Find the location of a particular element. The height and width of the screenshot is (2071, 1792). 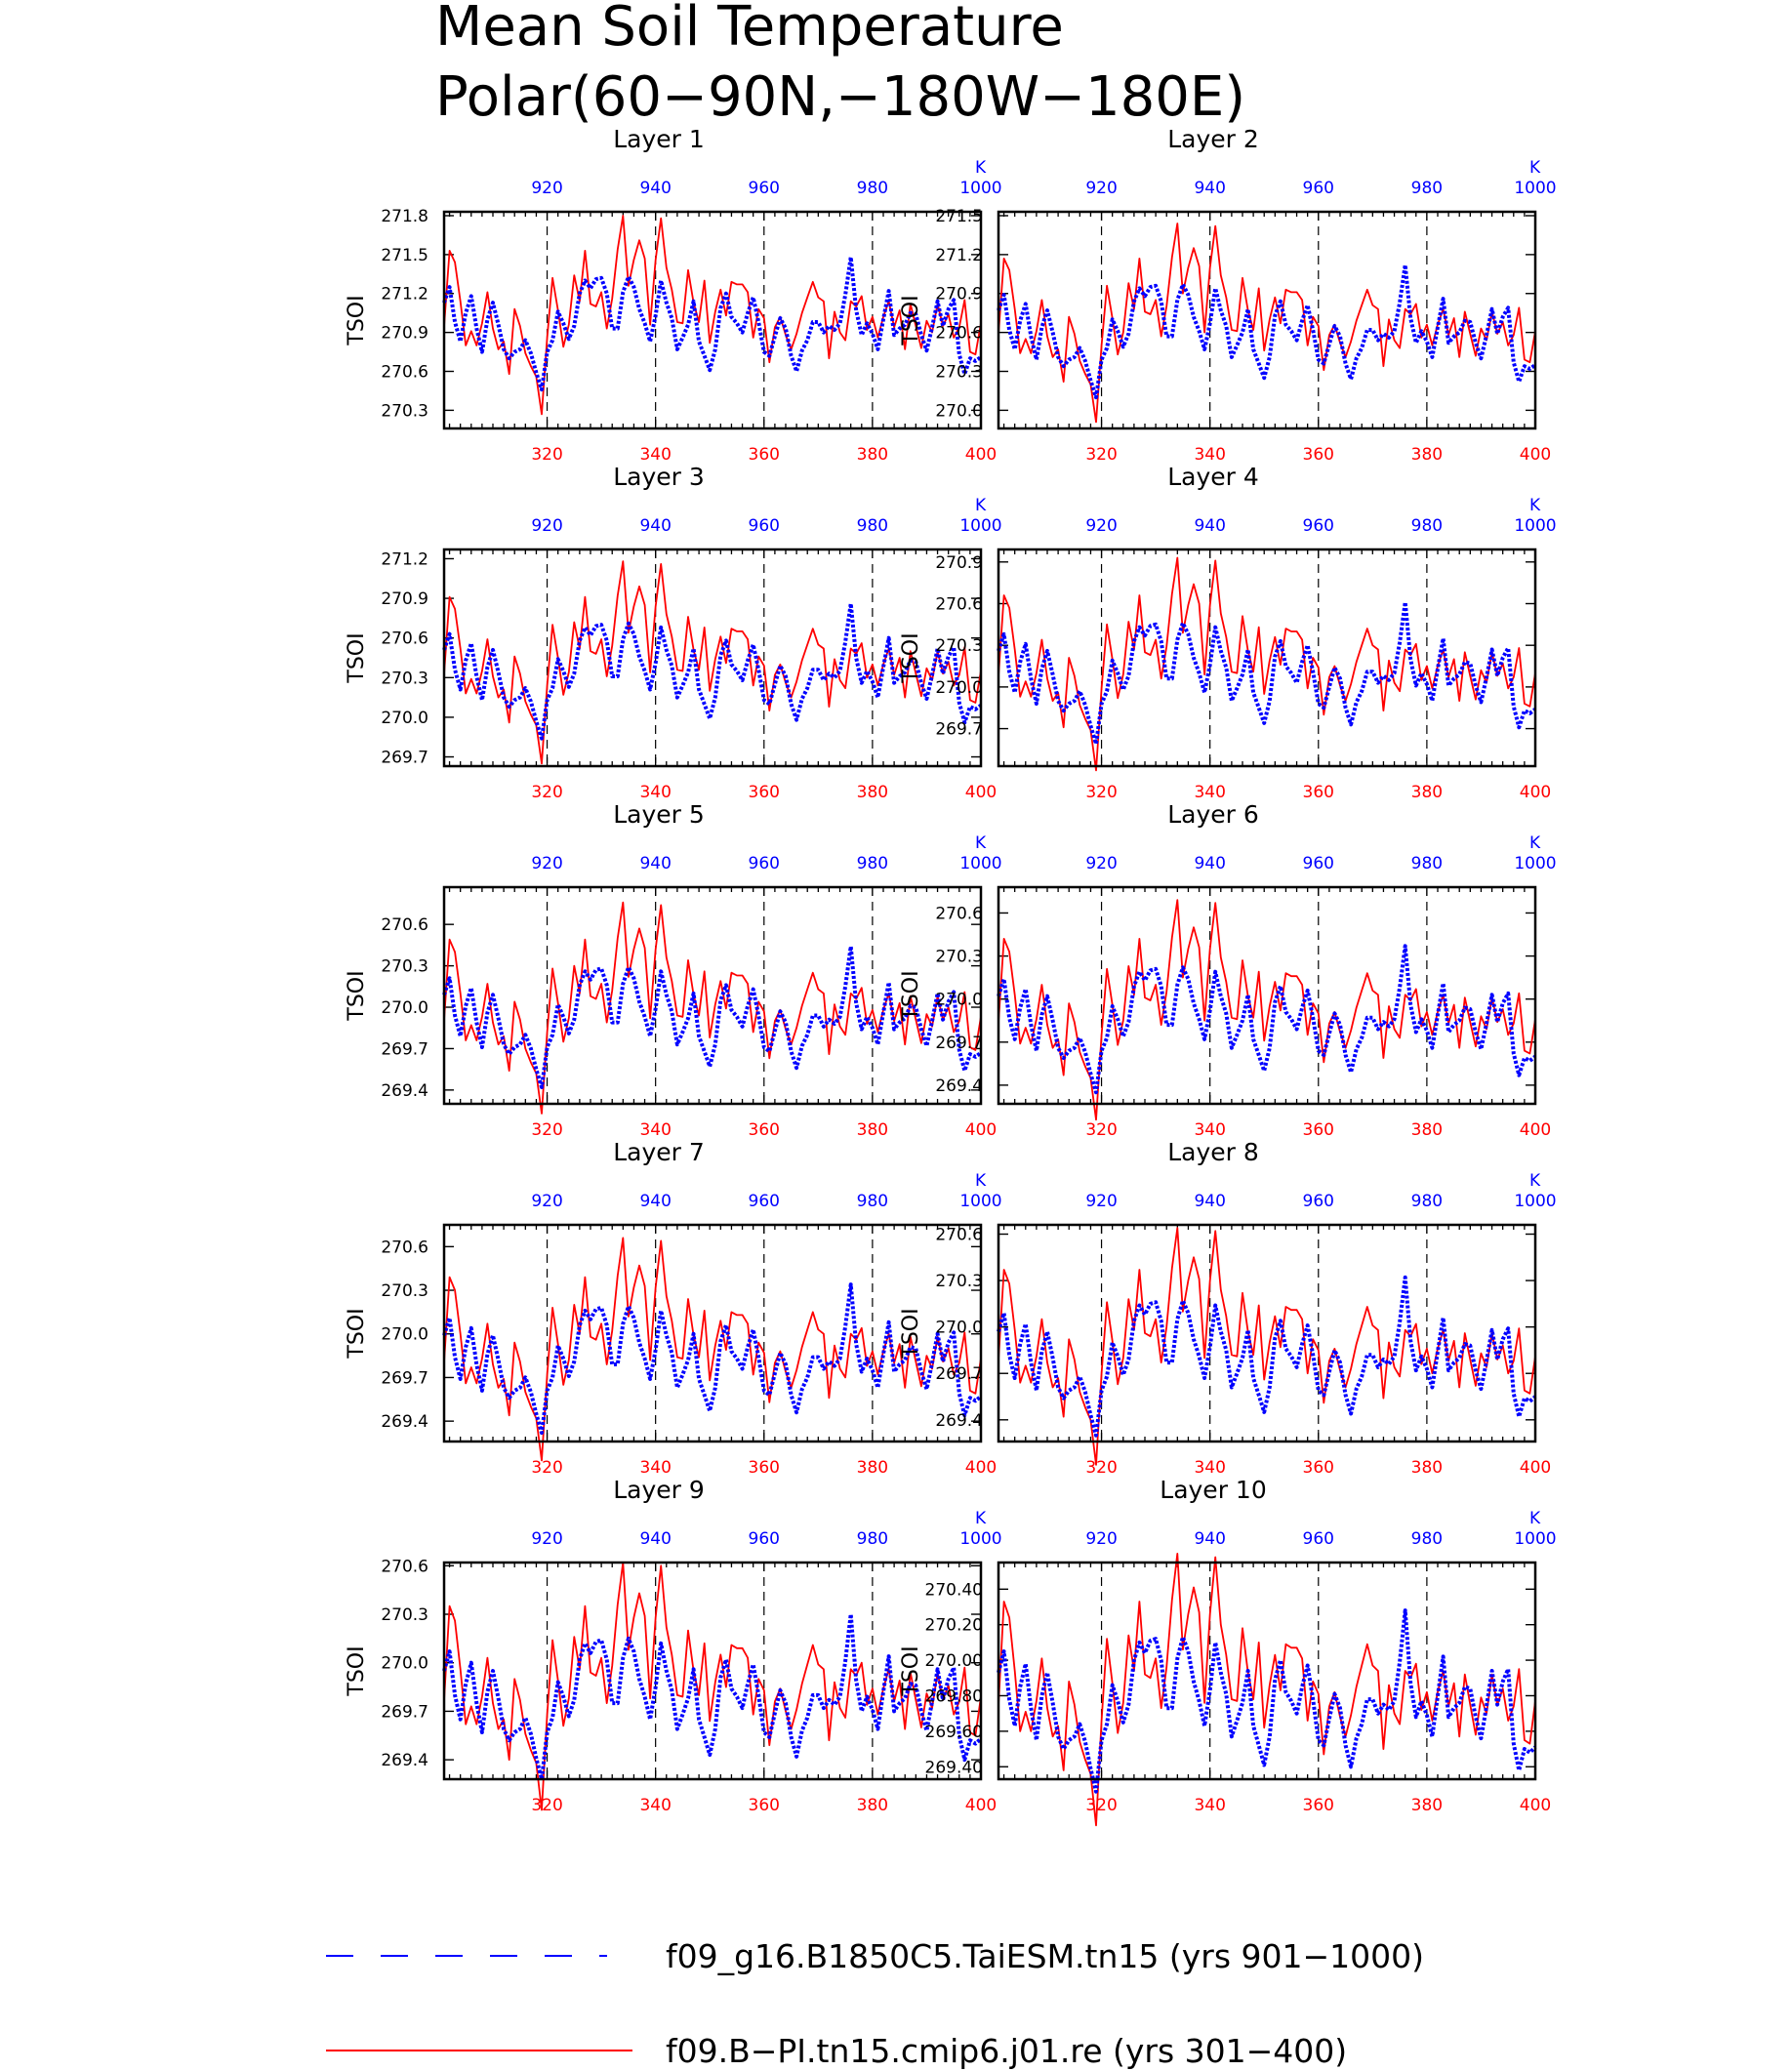

panel-title-layer-3: Layer 3 is located at coordinates (659, 477).